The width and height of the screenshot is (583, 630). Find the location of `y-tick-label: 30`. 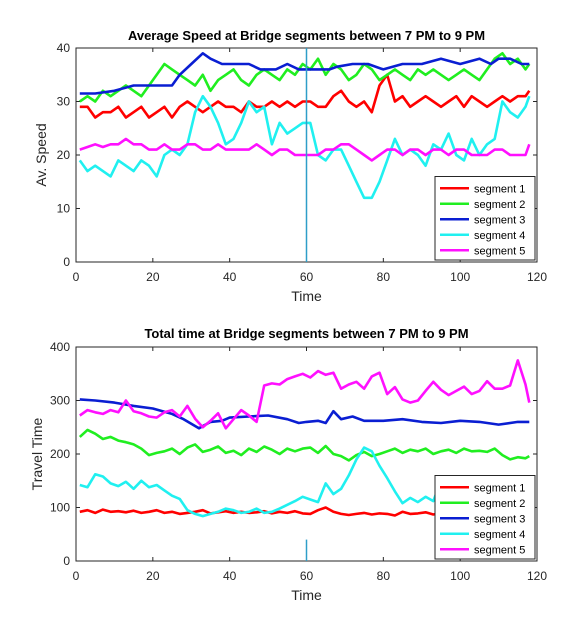

y-tick-label: 30 is located at coordinates (64, 102).